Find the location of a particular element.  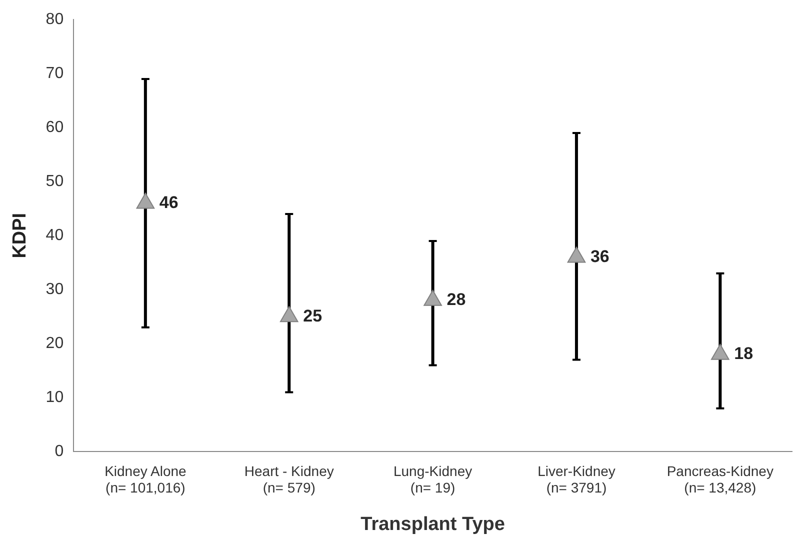

x-axis-title: Transplant Type is located at coordinates (432, 524).